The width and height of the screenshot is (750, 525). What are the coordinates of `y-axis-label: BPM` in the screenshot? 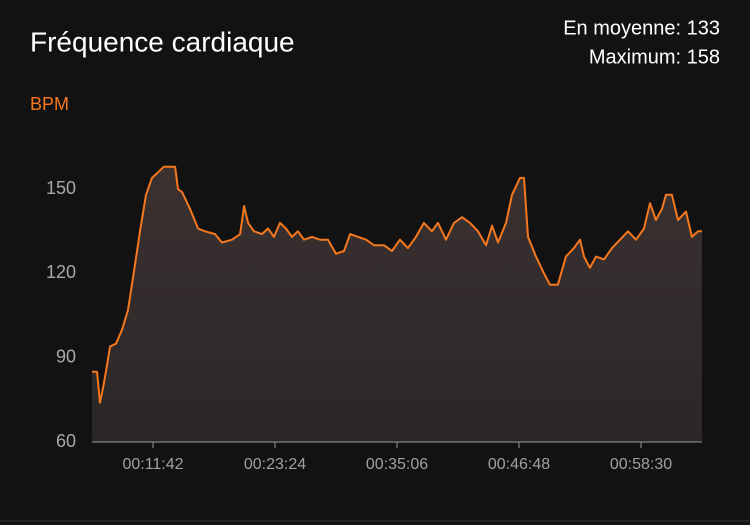 It's located at (49, 104).